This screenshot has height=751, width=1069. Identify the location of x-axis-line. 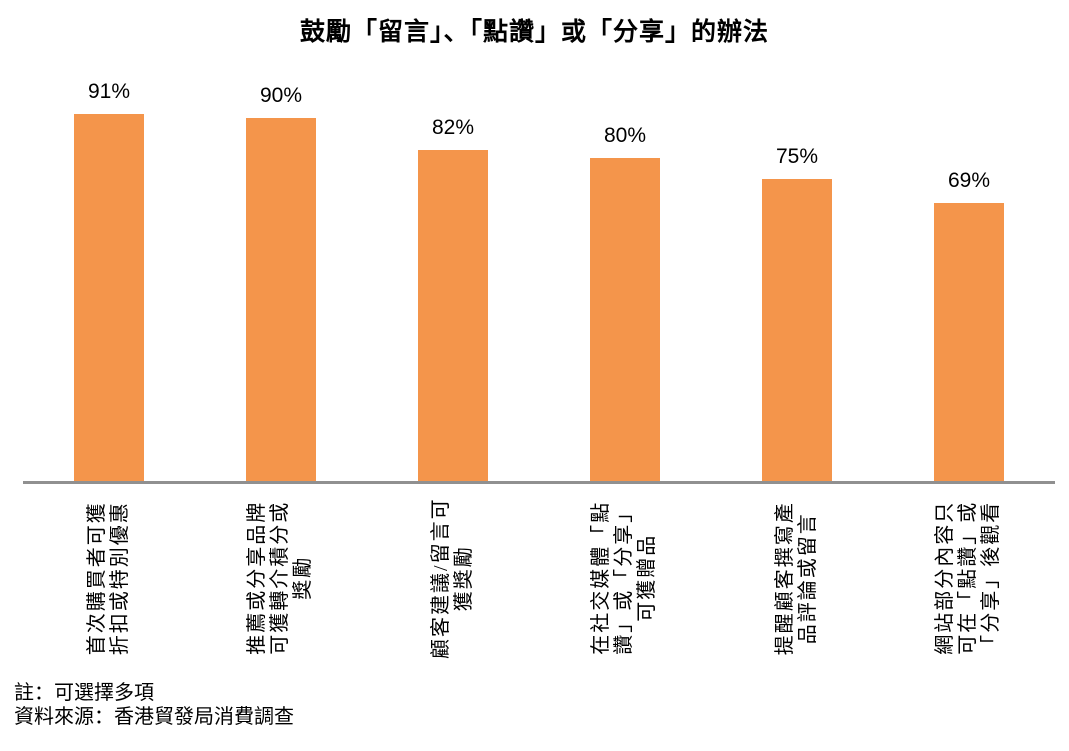
(539, 482).